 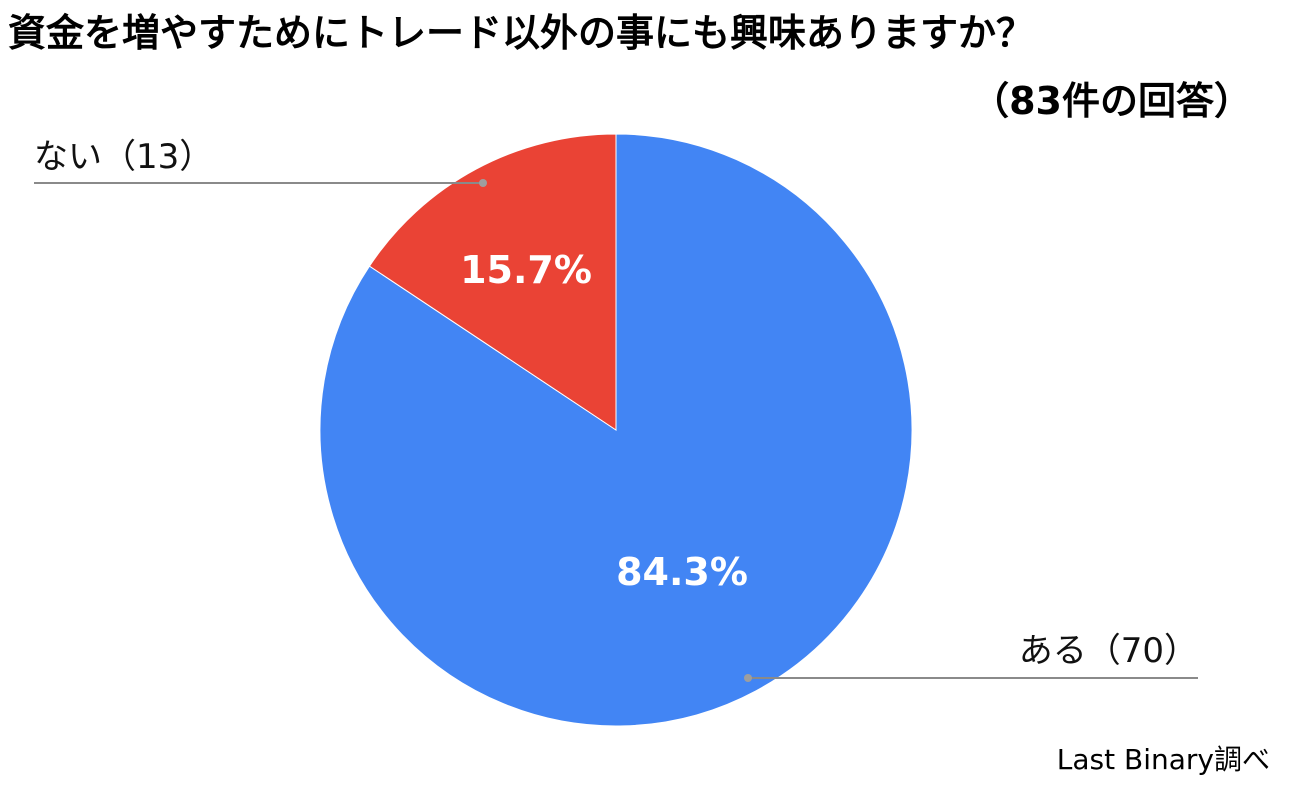 I want to click on leader-dot-aru, so click(x=748, y=678).